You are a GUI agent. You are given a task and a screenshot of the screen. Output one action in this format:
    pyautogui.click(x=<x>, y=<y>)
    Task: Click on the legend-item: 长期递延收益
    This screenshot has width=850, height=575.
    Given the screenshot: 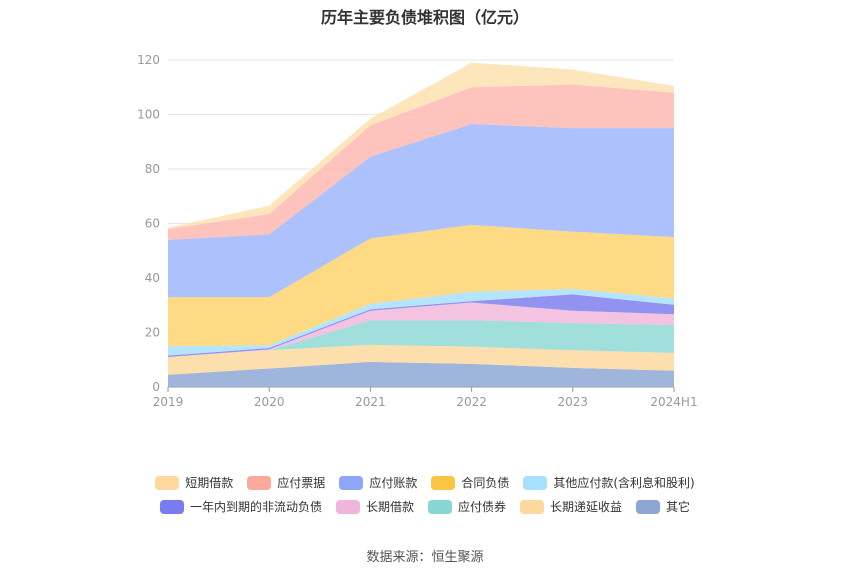 What is the action you would take?
    pyautogui.click(x=571, y=506)
    